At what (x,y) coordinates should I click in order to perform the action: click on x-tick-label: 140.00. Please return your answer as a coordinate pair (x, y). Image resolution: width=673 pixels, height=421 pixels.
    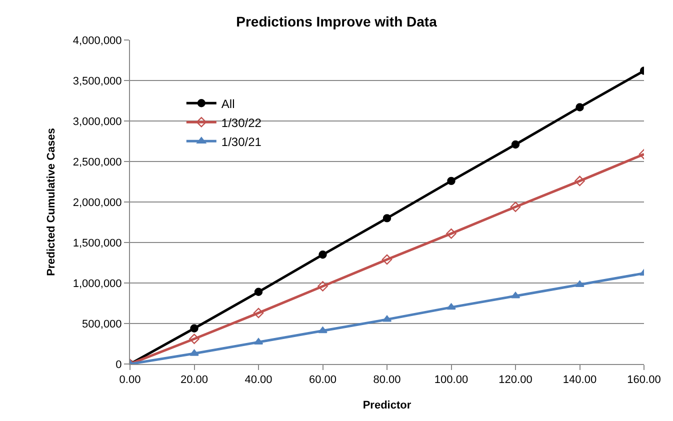
    Looking at the image, I should click on (579, 380).